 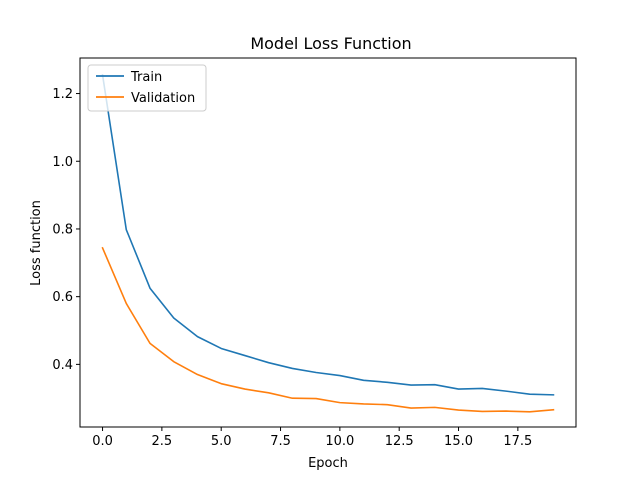 What do you see at coordinates (328, 463) in the screenshot?
I see `x-axis-label: Epoch` at bounding box center [328, 463].